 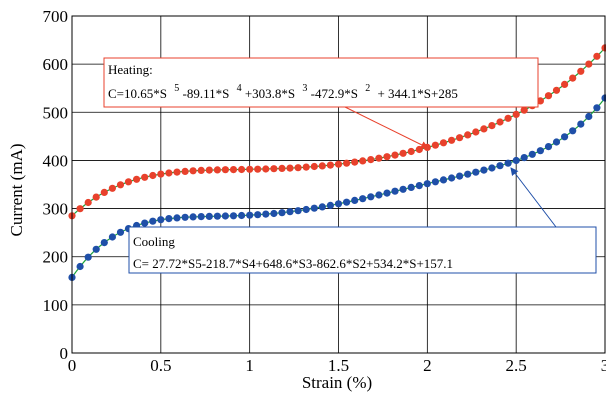 I want to click on y-tick-label: 0, so click(x=64, y=353).